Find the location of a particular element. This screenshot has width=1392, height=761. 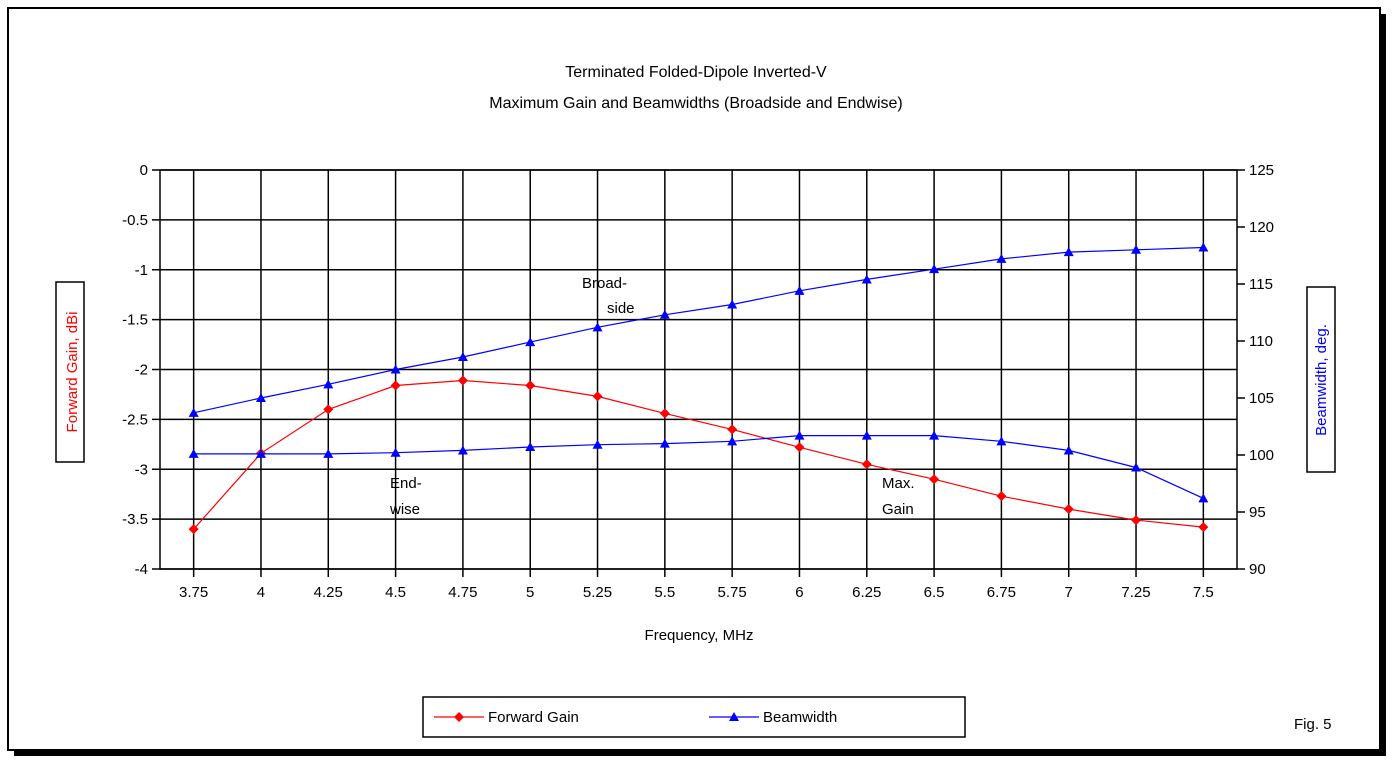

right-tick-label: 95 is located at coordinates (1257, 512).